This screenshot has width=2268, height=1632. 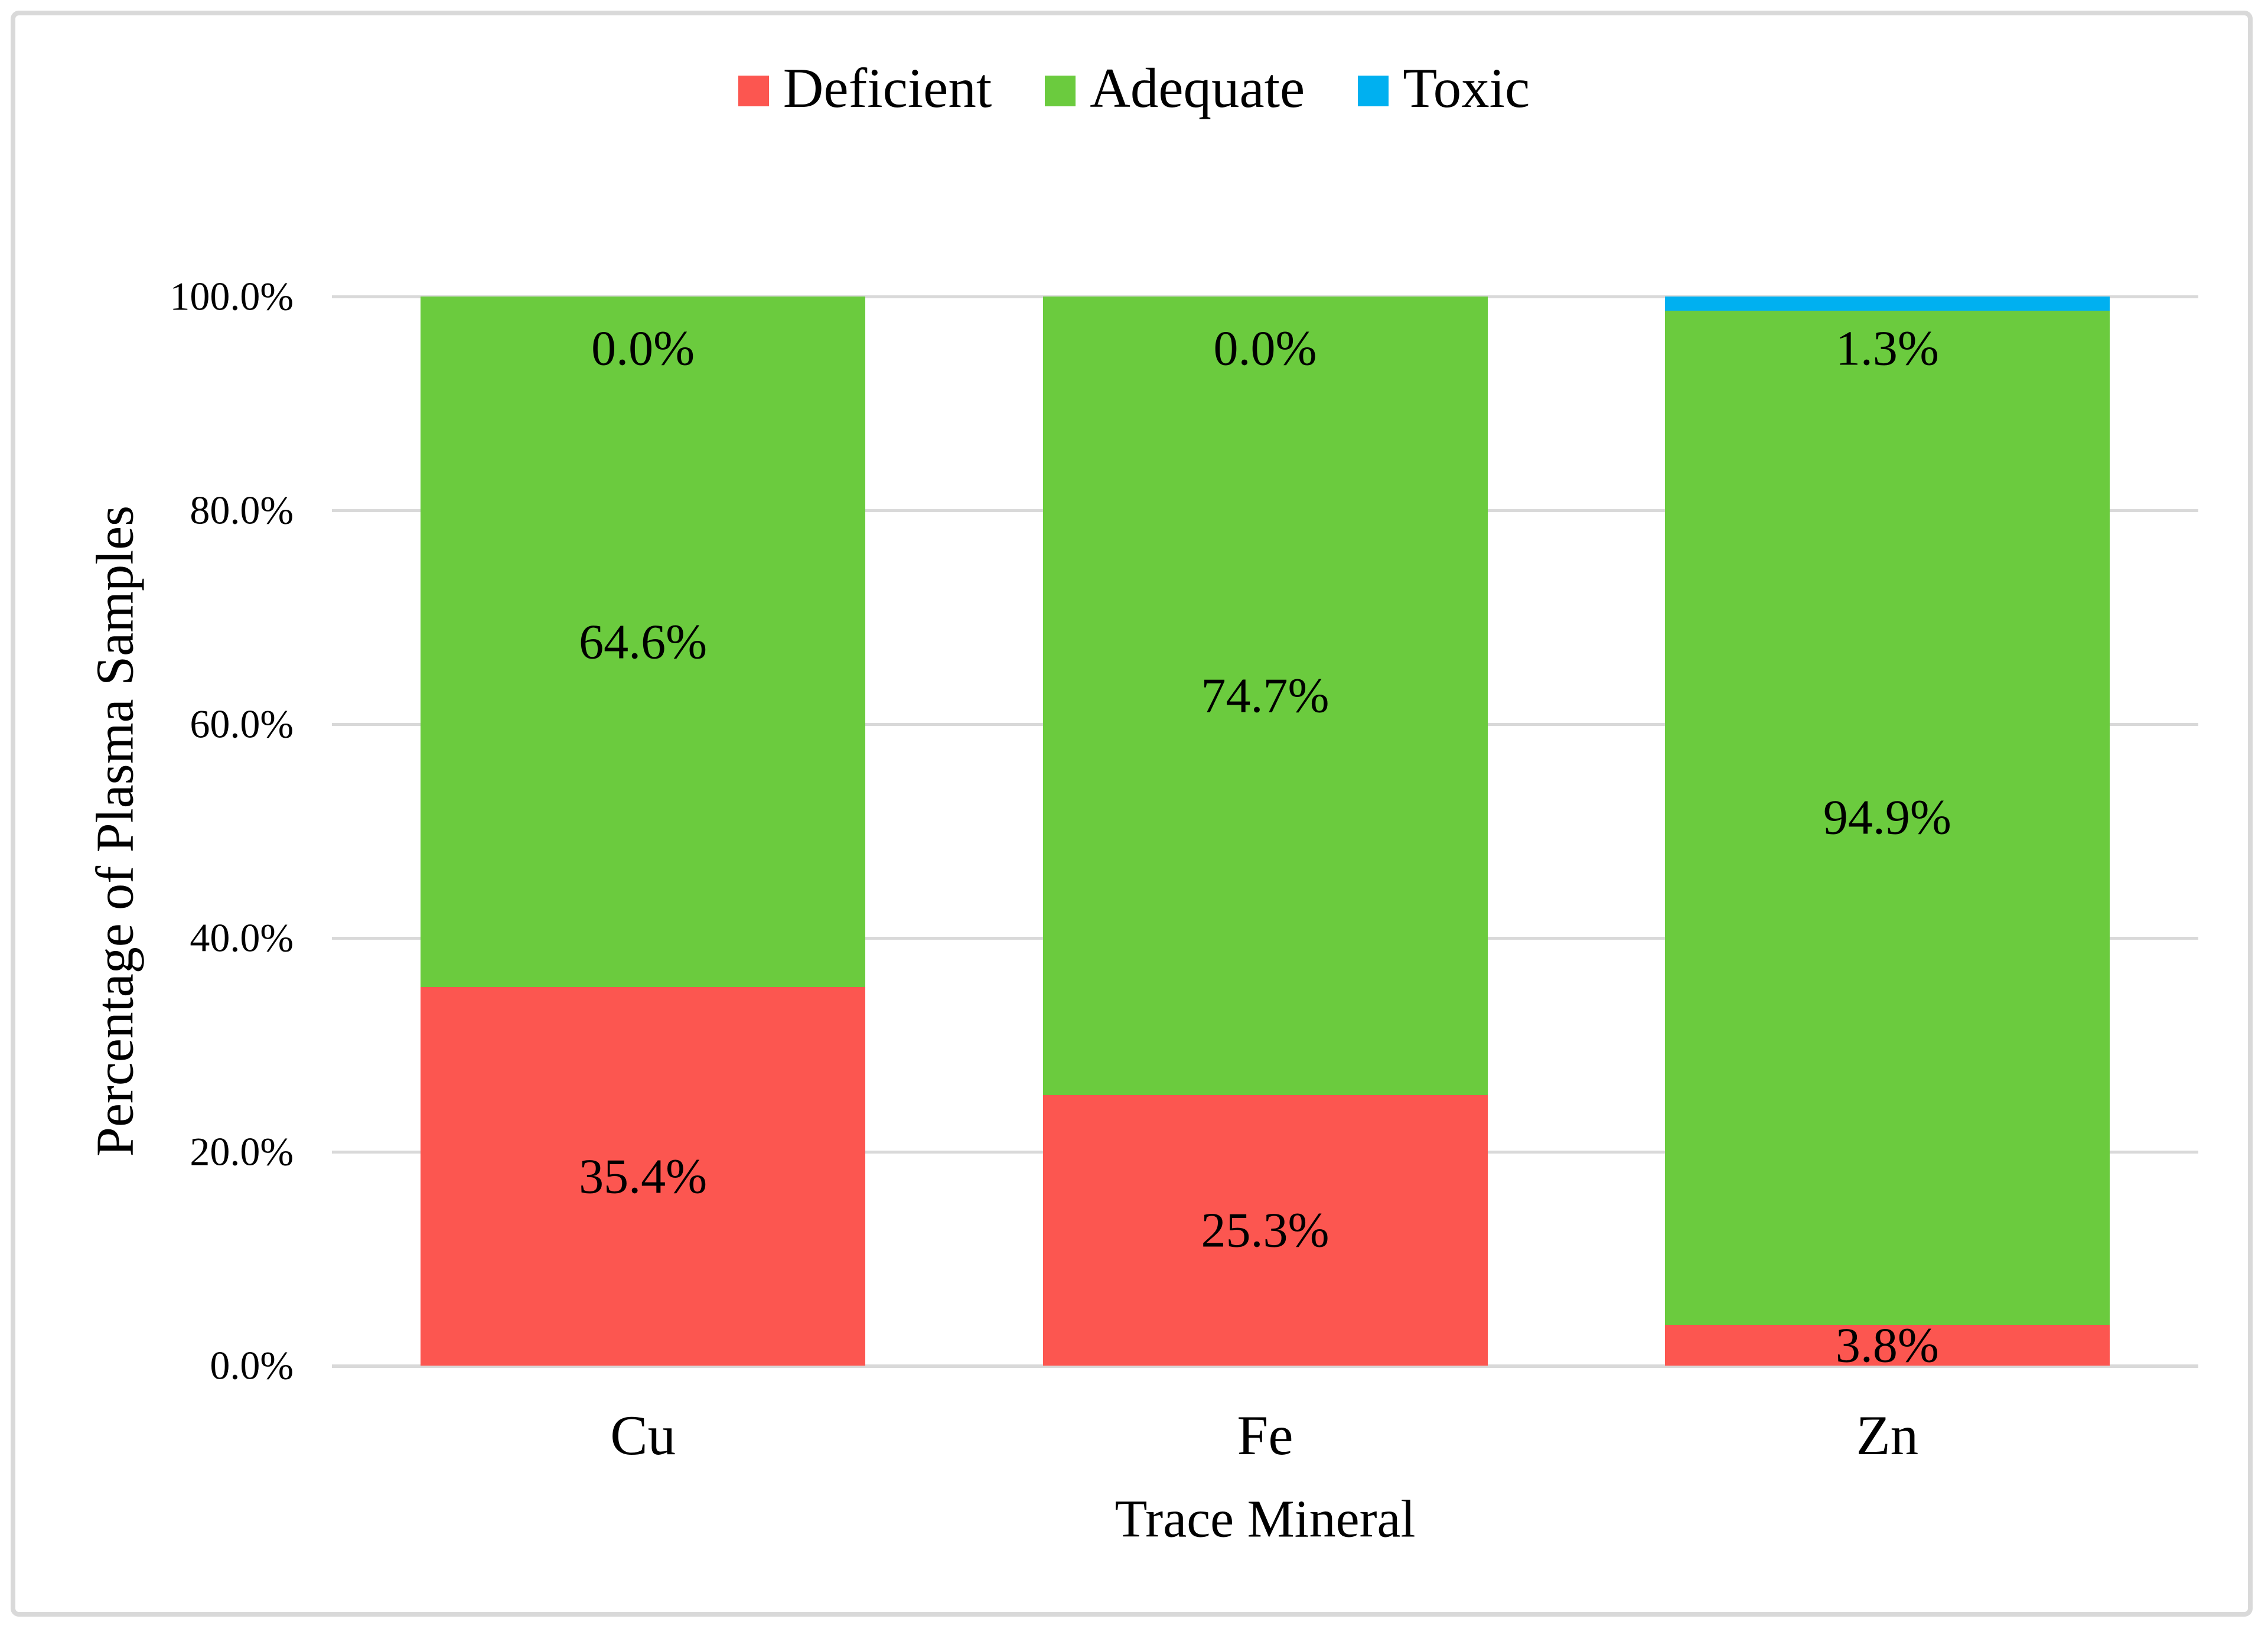 I want to click on y-tick-40.0%: 40.0%, so click(x=242, y=937).